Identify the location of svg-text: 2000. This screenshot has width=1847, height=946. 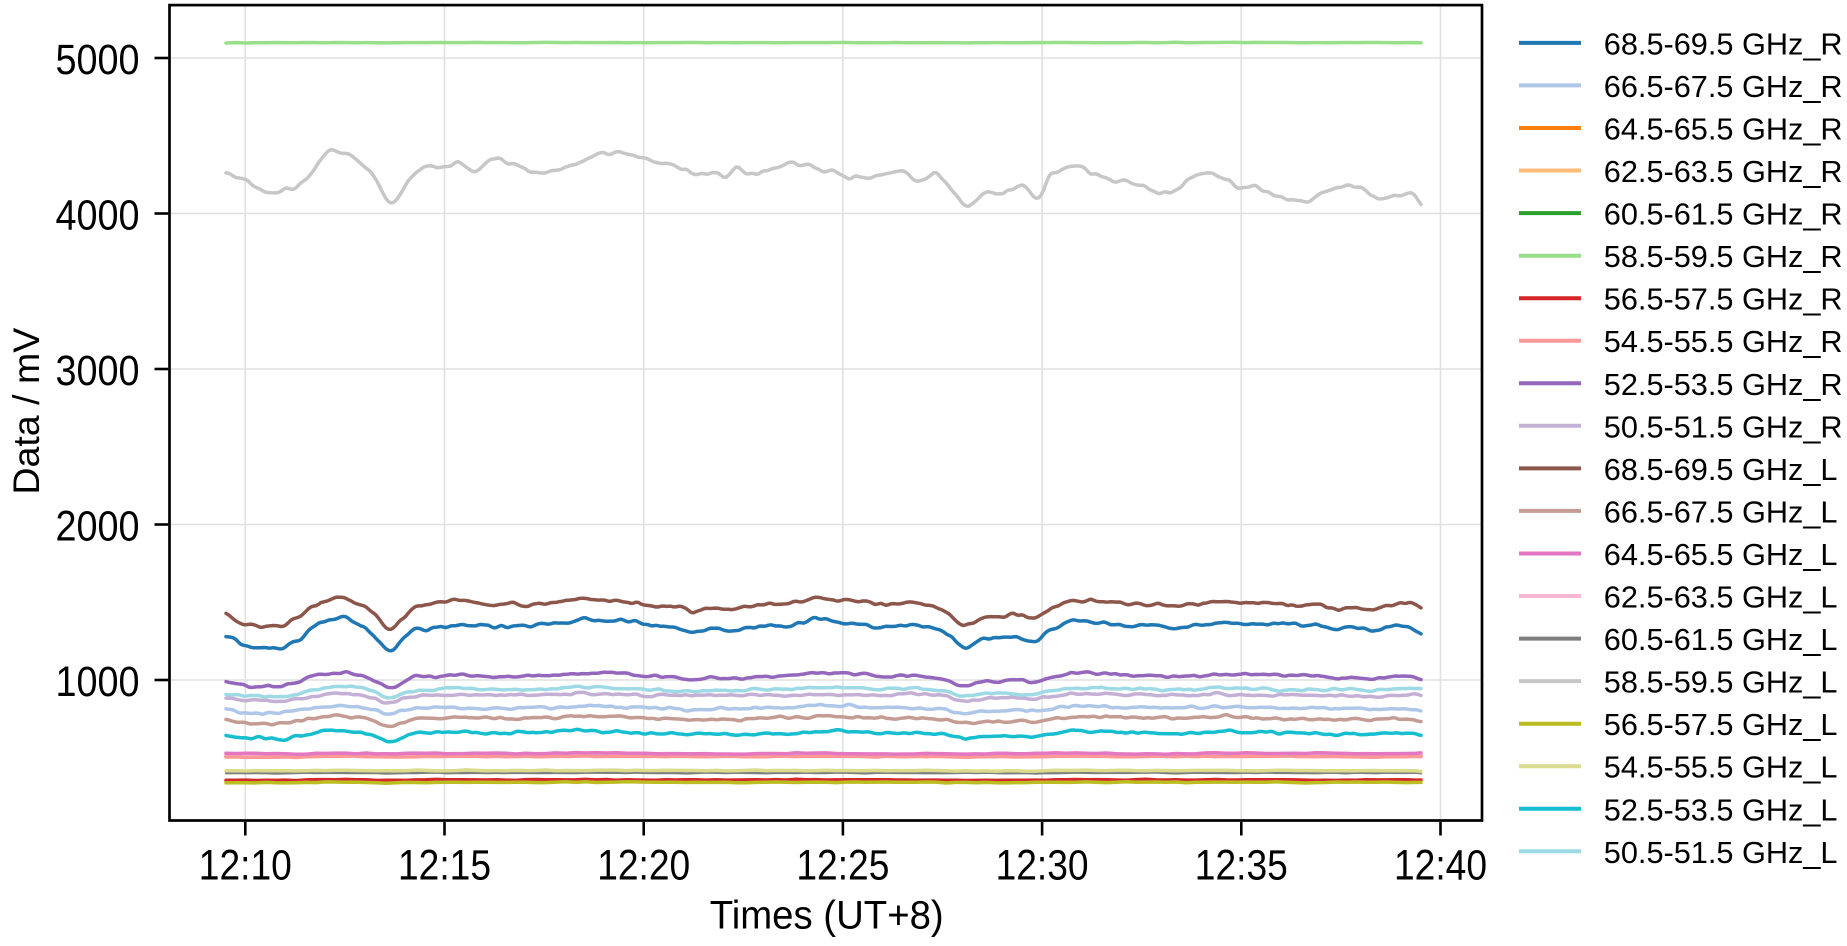
(98, 527).